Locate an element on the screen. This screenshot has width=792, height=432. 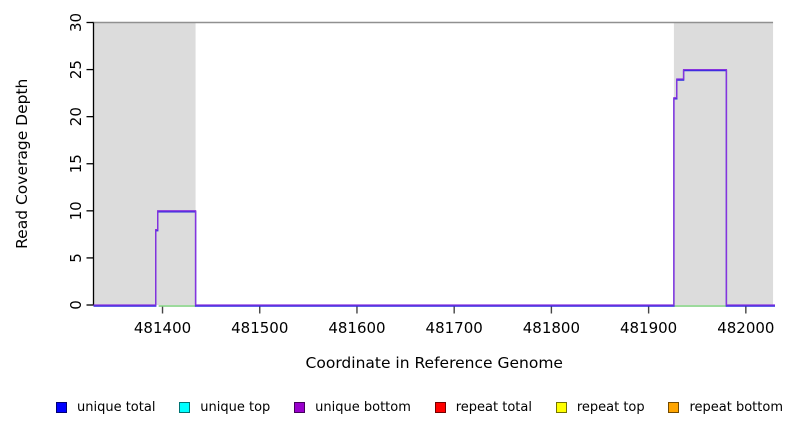
legend-label: unique top is located at coordinates (235, 407).